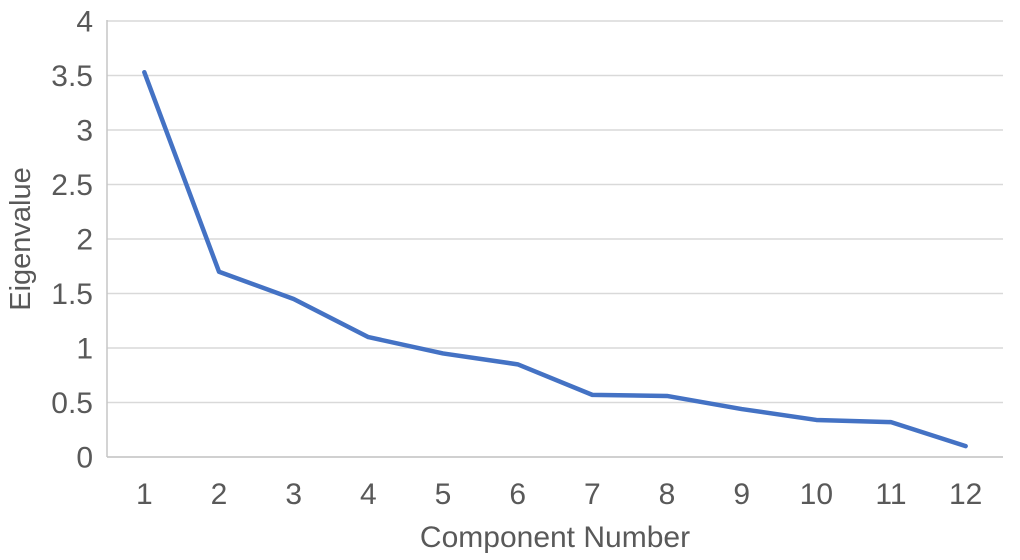  What do you see at coordinates (559, 494) in the screenshot?
I see `x-axis-tick-labels: 1 2 3 4 5 6 7 8 9 10 11 12` at bounding box center [559, 494].